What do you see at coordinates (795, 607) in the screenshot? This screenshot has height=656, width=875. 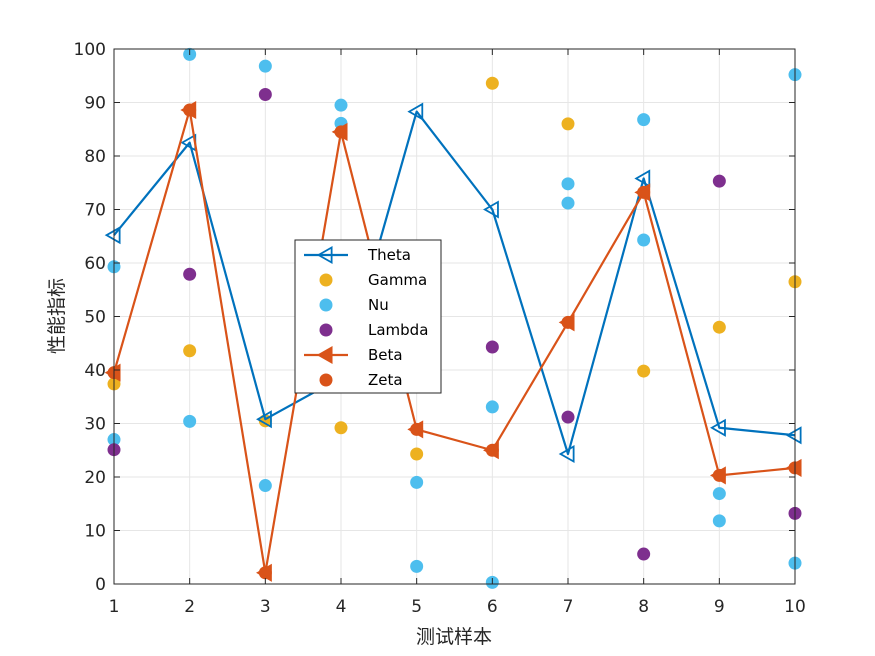 I see `x-tick-label: 10` at bounding box center [795, 607].